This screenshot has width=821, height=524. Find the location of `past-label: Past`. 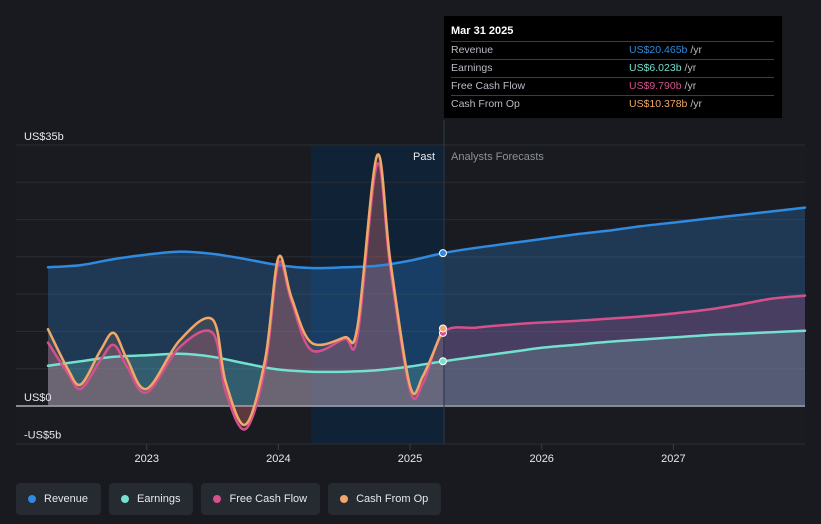

past-label: Past is located at coordinates (424, 157).